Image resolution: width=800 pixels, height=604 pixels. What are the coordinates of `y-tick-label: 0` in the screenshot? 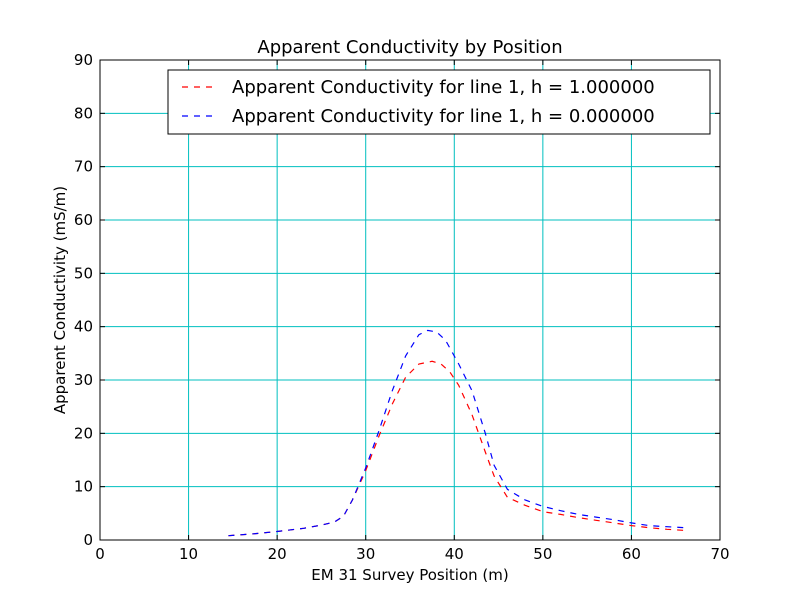 It's located at (88, 540).